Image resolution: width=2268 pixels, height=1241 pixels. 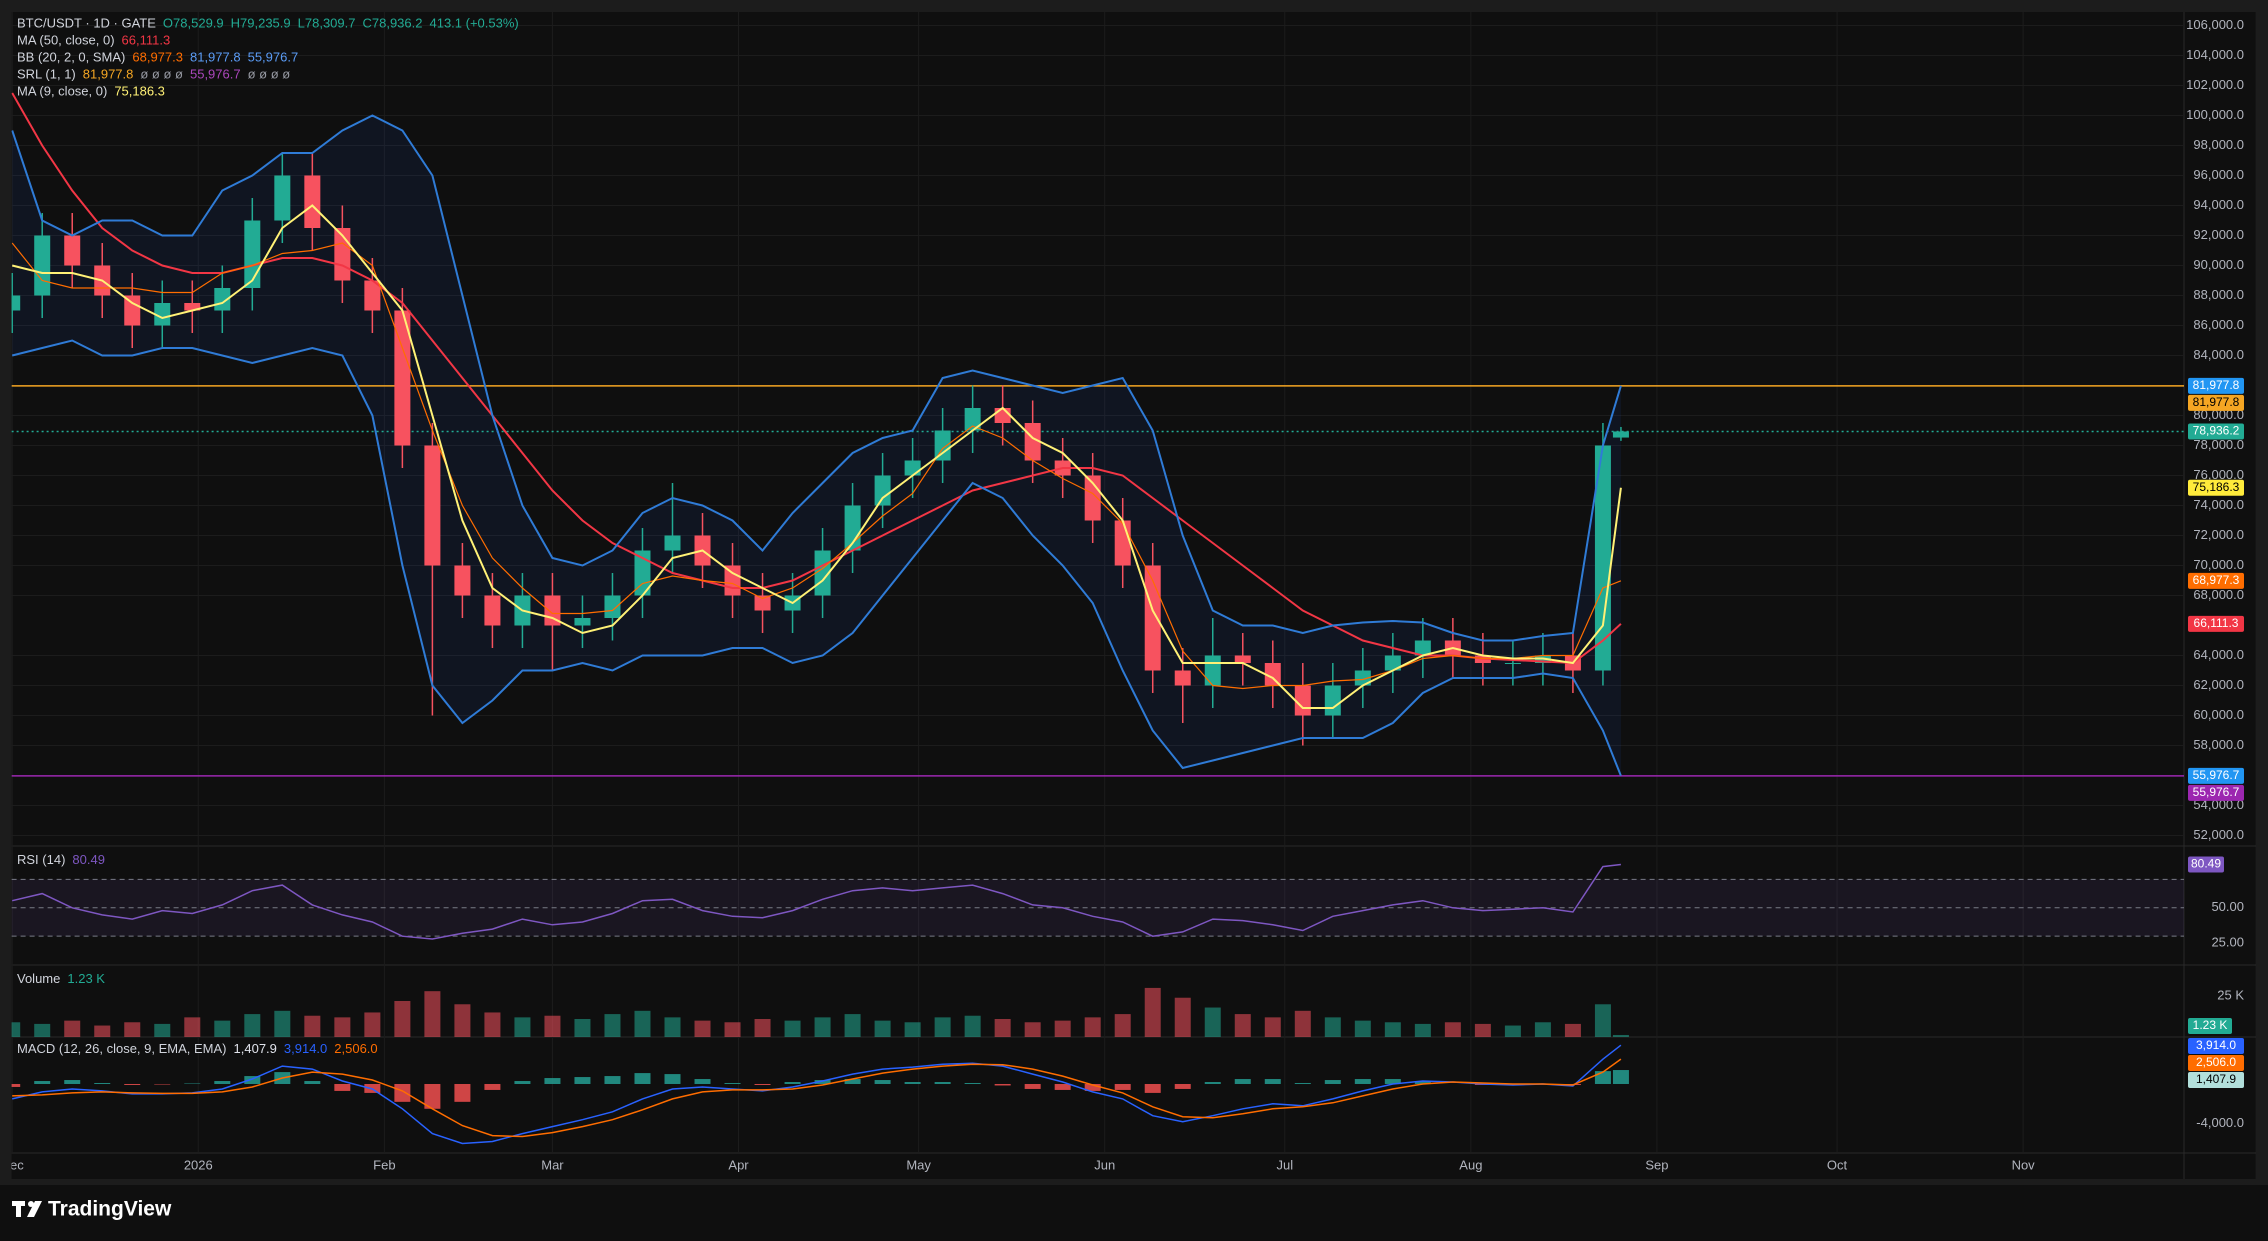 I want to click on signal-line, so click(x=817, y=1098).